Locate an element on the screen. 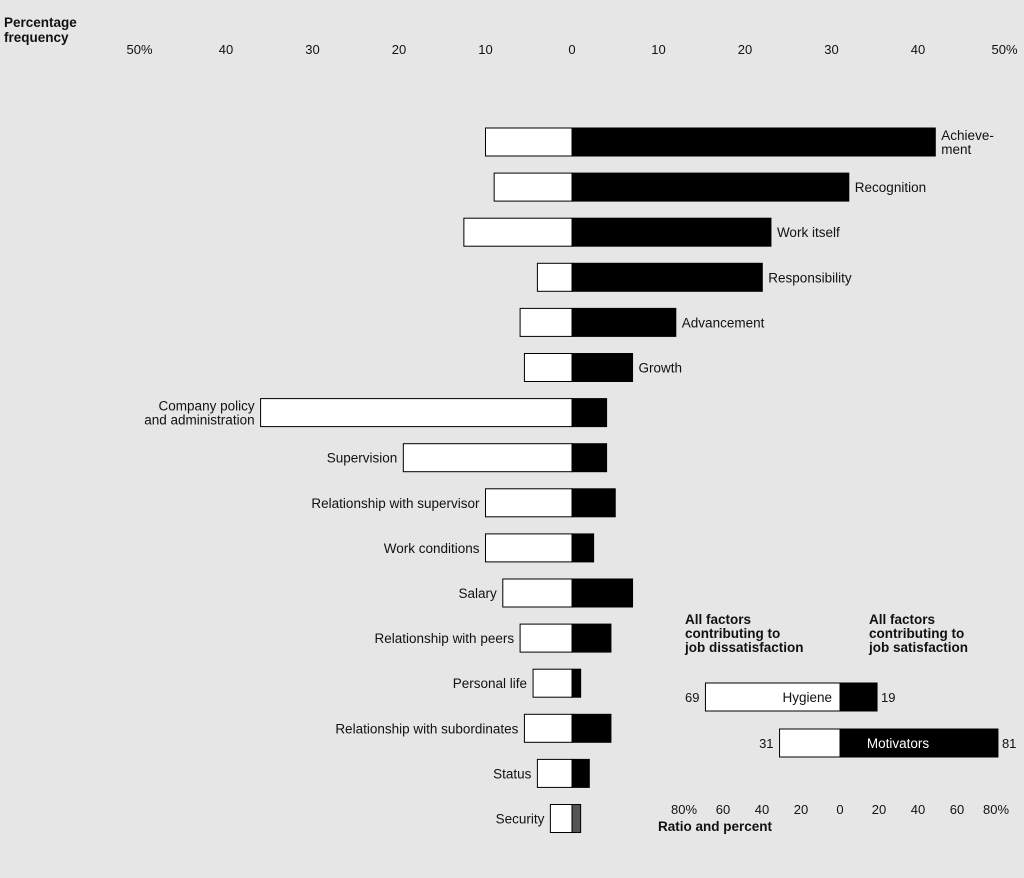 This screenshot has height=878, width=1024. x-axis-label: Ratio and percent is located at coordinates (715, 826).